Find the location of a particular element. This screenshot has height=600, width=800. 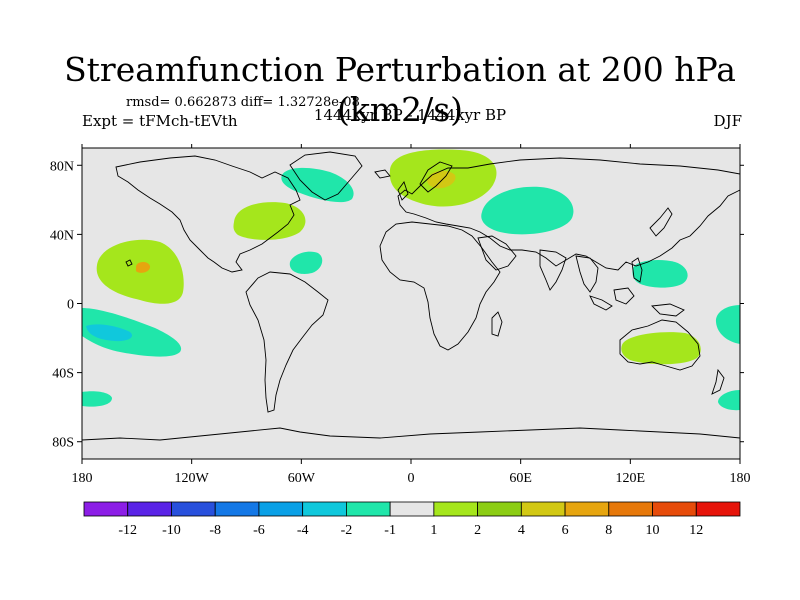

coast-australia is located at coordinates (660, 345).